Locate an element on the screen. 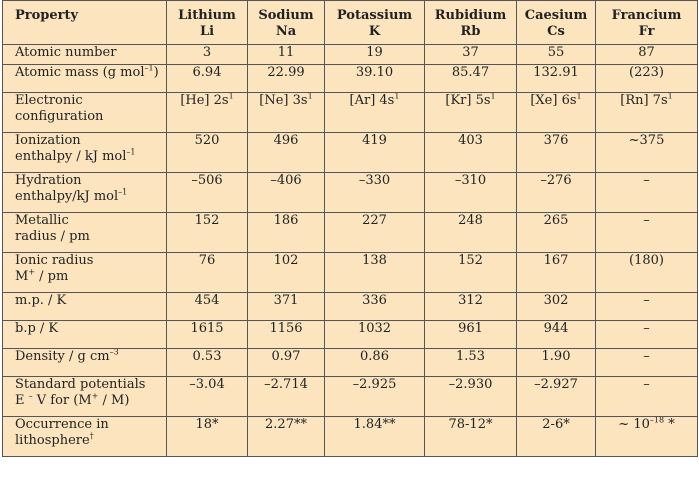 This screenshot has width=699, height=486. cell-value: 37 is located at coordinates (470, 54).